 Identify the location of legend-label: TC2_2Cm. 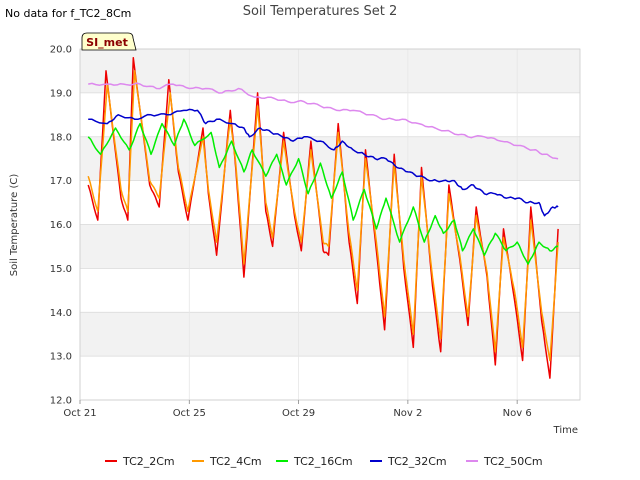
(148, 461).